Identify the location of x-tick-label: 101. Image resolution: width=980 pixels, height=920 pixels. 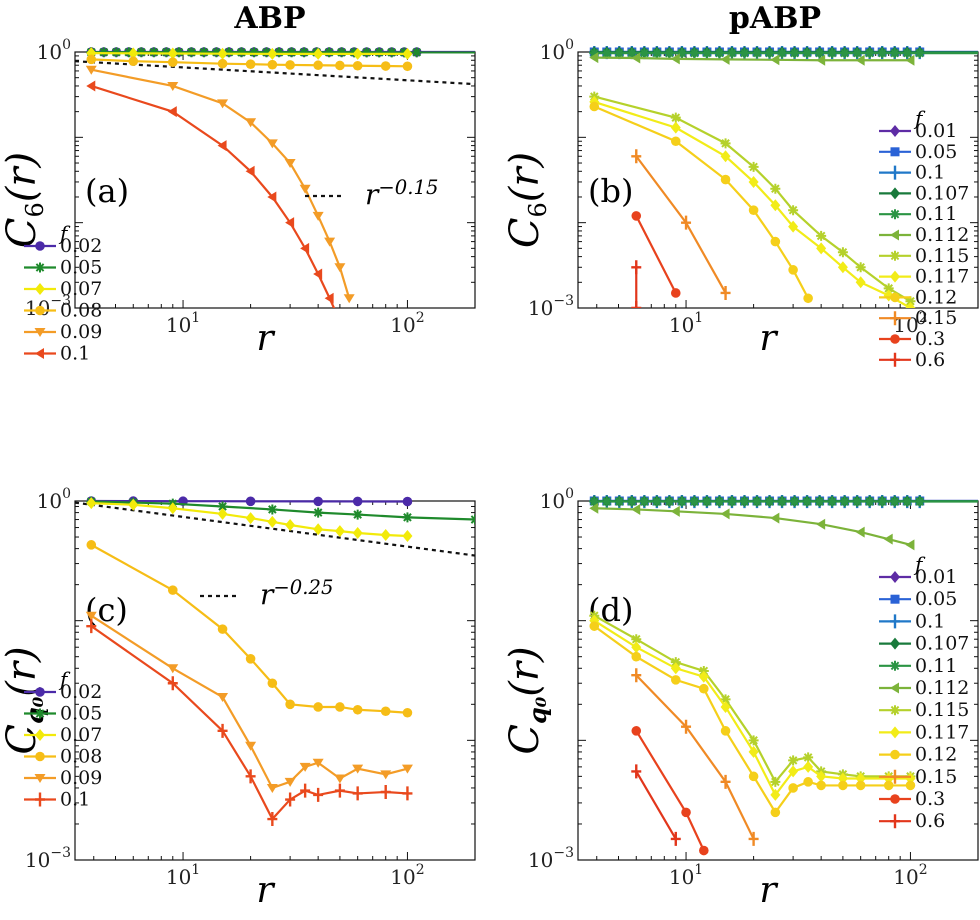
(686, 875).